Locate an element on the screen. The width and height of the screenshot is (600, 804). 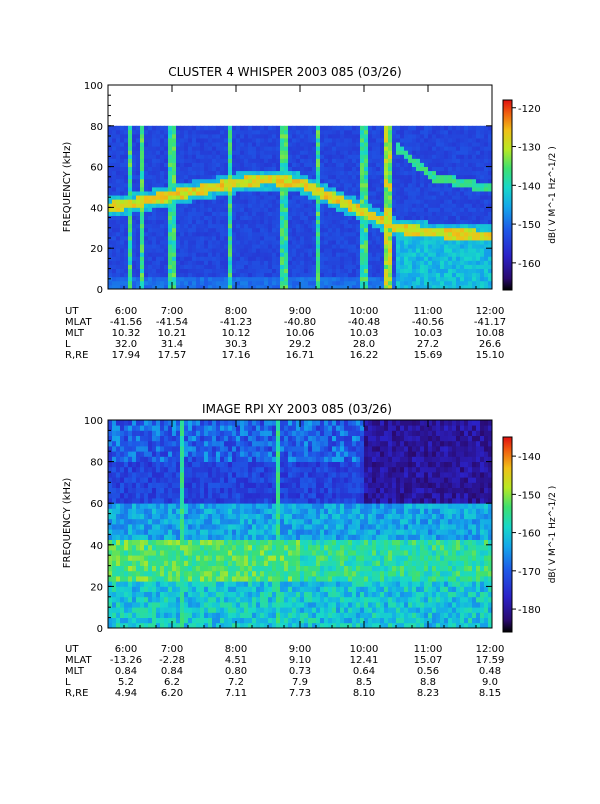
ephemeris-value: 32.0 is located at coordinates (126, 344).